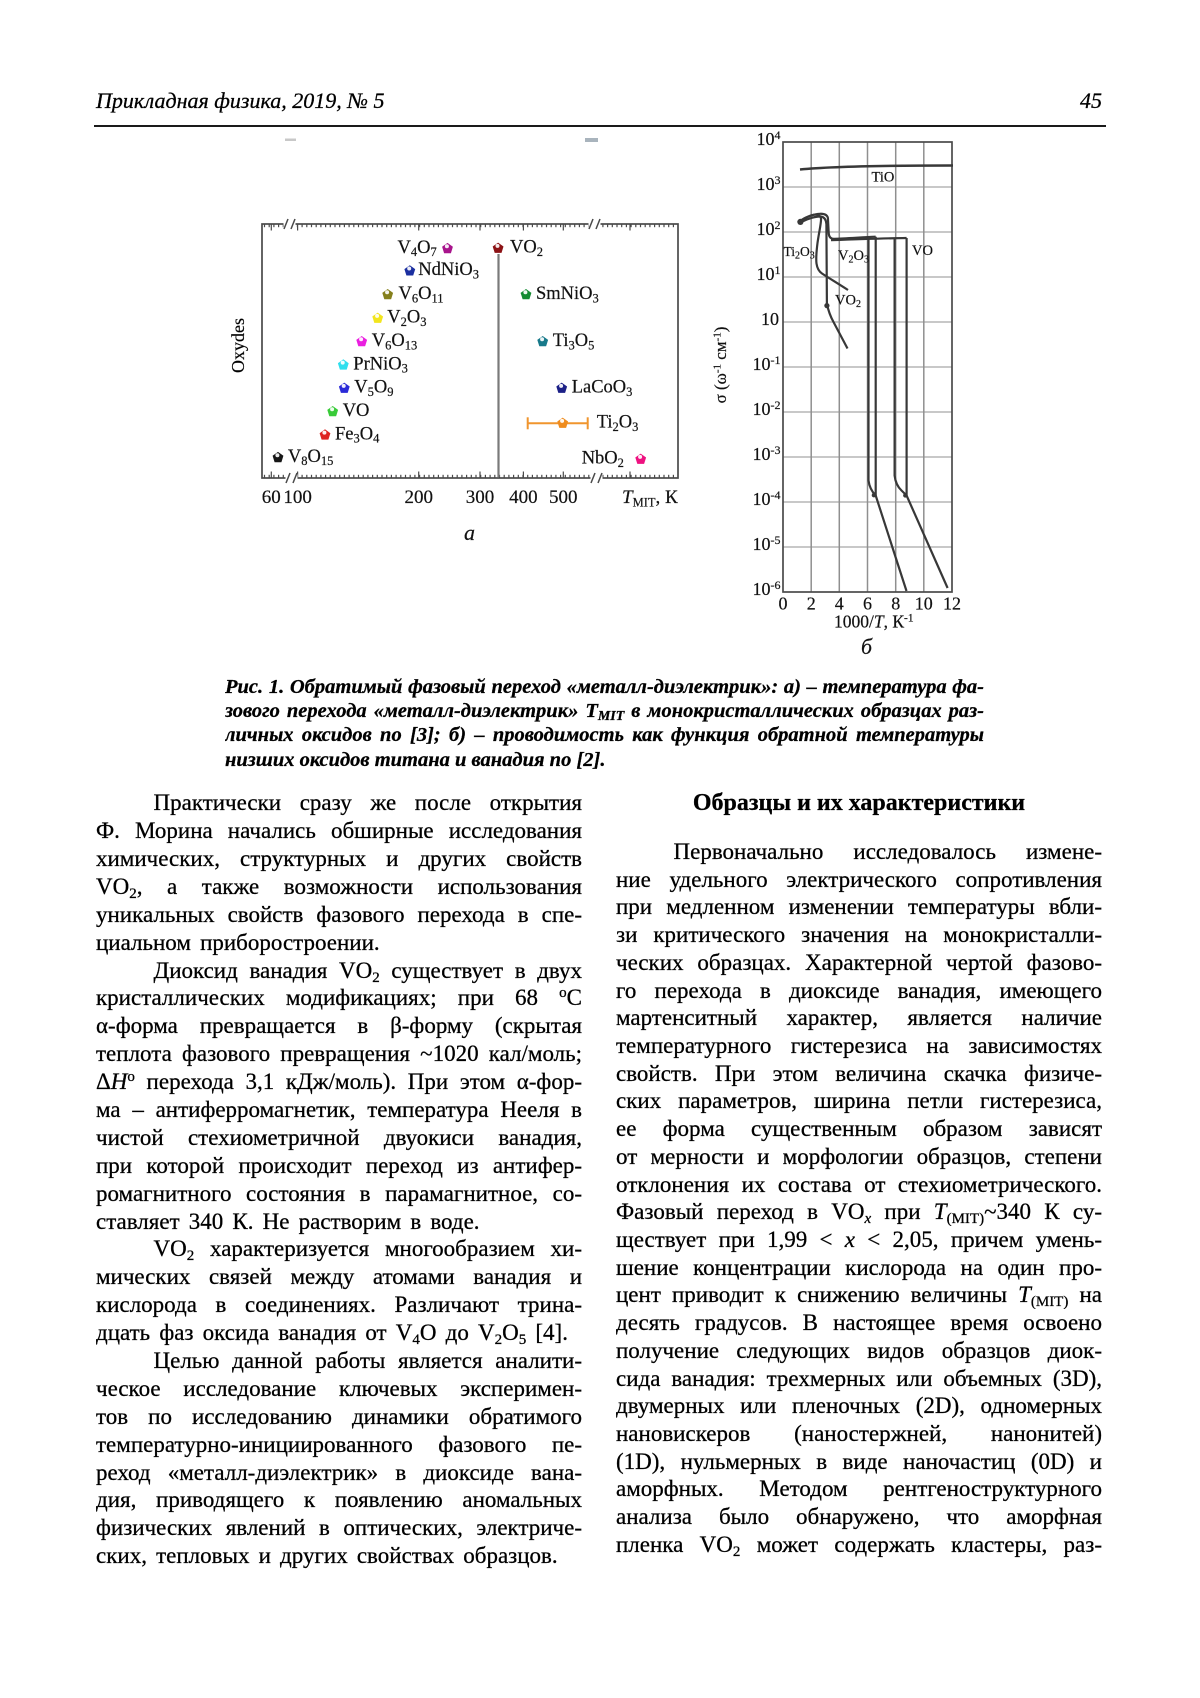 The image size is (1200, 1698). Describe the element at coordinates (874, 622) in the screenshot. I see `svg-text: 1000/T, К-1` at that location.